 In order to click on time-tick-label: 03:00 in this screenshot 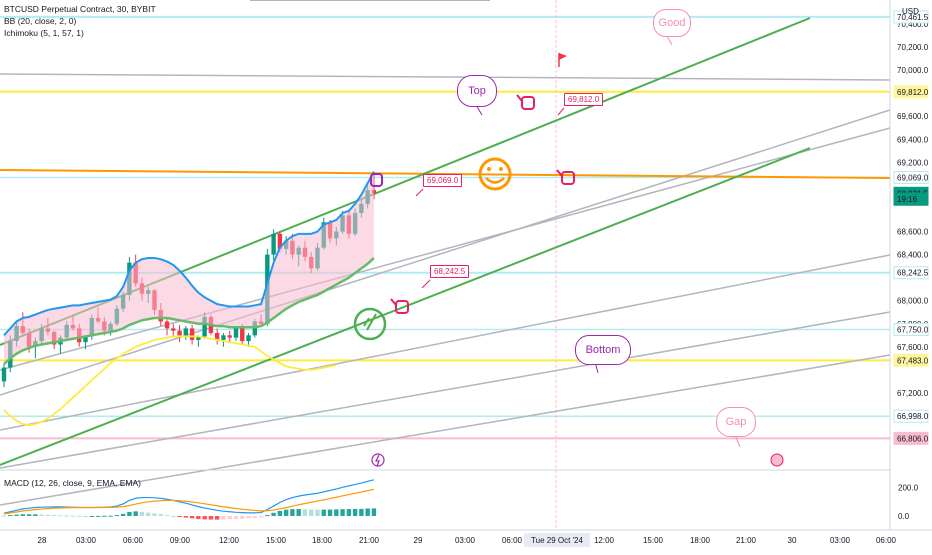, I will do `click(86, 540)`.